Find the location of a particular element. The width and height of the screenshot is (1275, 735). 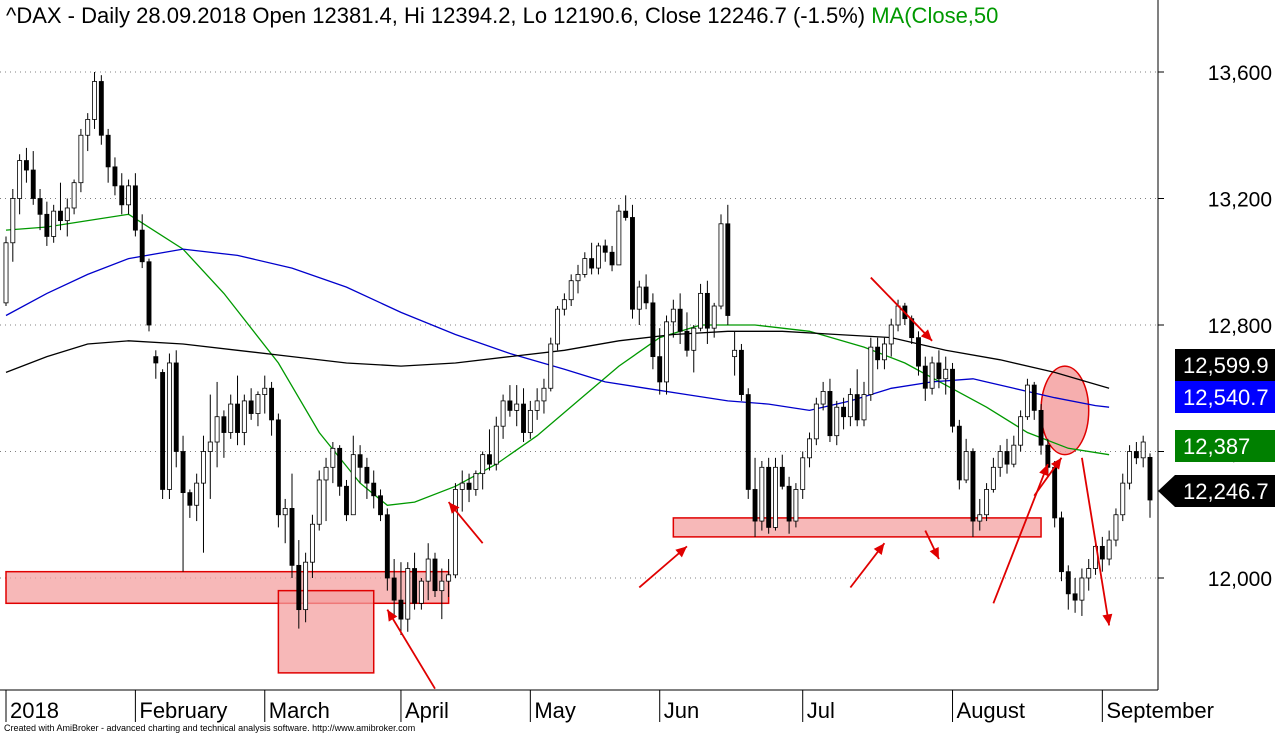

y-tick-label: 13,600 is located at coordinates (1240, 73).